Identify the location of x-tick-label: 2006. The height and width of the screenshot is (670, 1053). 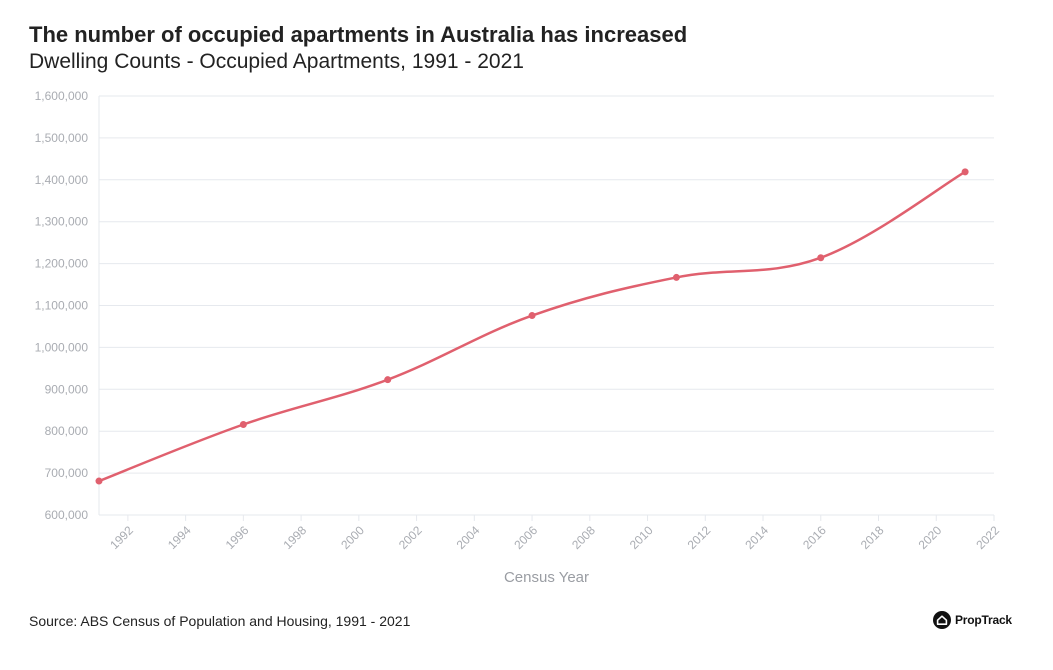
(525, 537).